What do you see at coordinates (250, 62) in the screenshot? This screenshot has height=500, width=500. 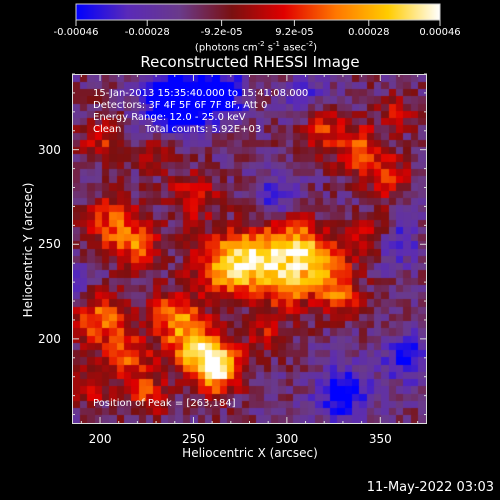 I see `chart-title: Reconstructed RHESSI Image` at bounding box center [250, 62].